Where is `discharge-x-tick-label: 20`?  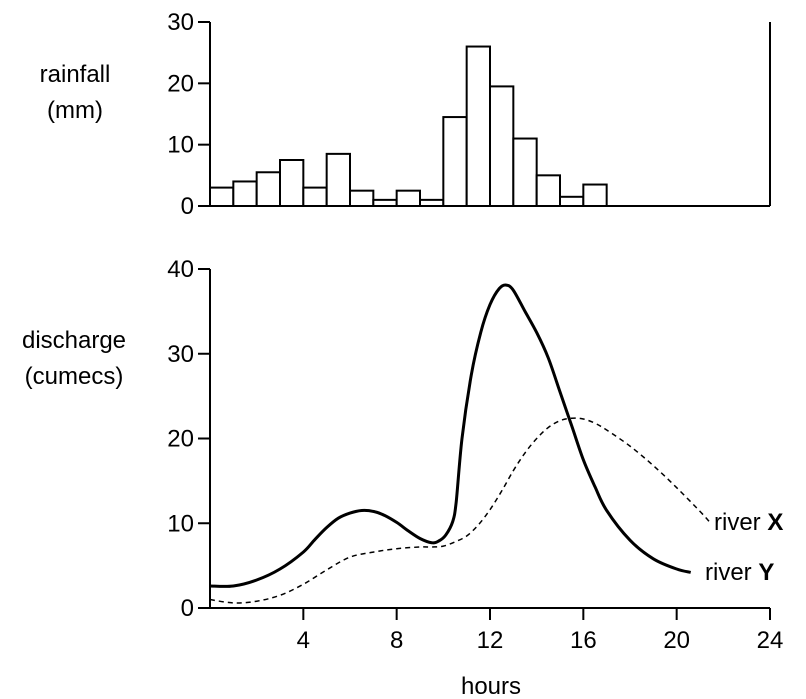
discharge-x-tick-label: 20 is located at coordinates (676, 640).